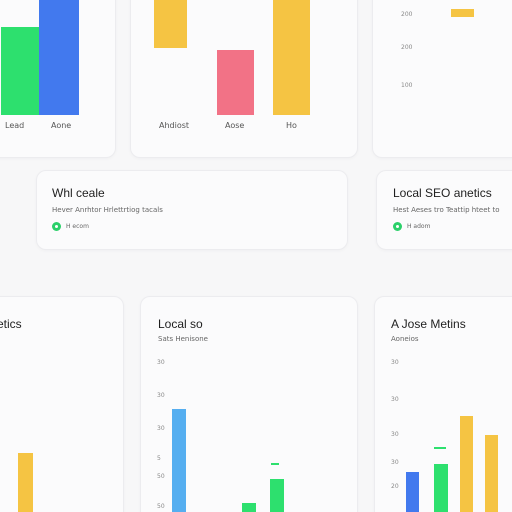 The image size is (512, 512). Describe the element at coordinates (235, 125) in the screenshot. I see `chart-x-label: Aose` at that location.